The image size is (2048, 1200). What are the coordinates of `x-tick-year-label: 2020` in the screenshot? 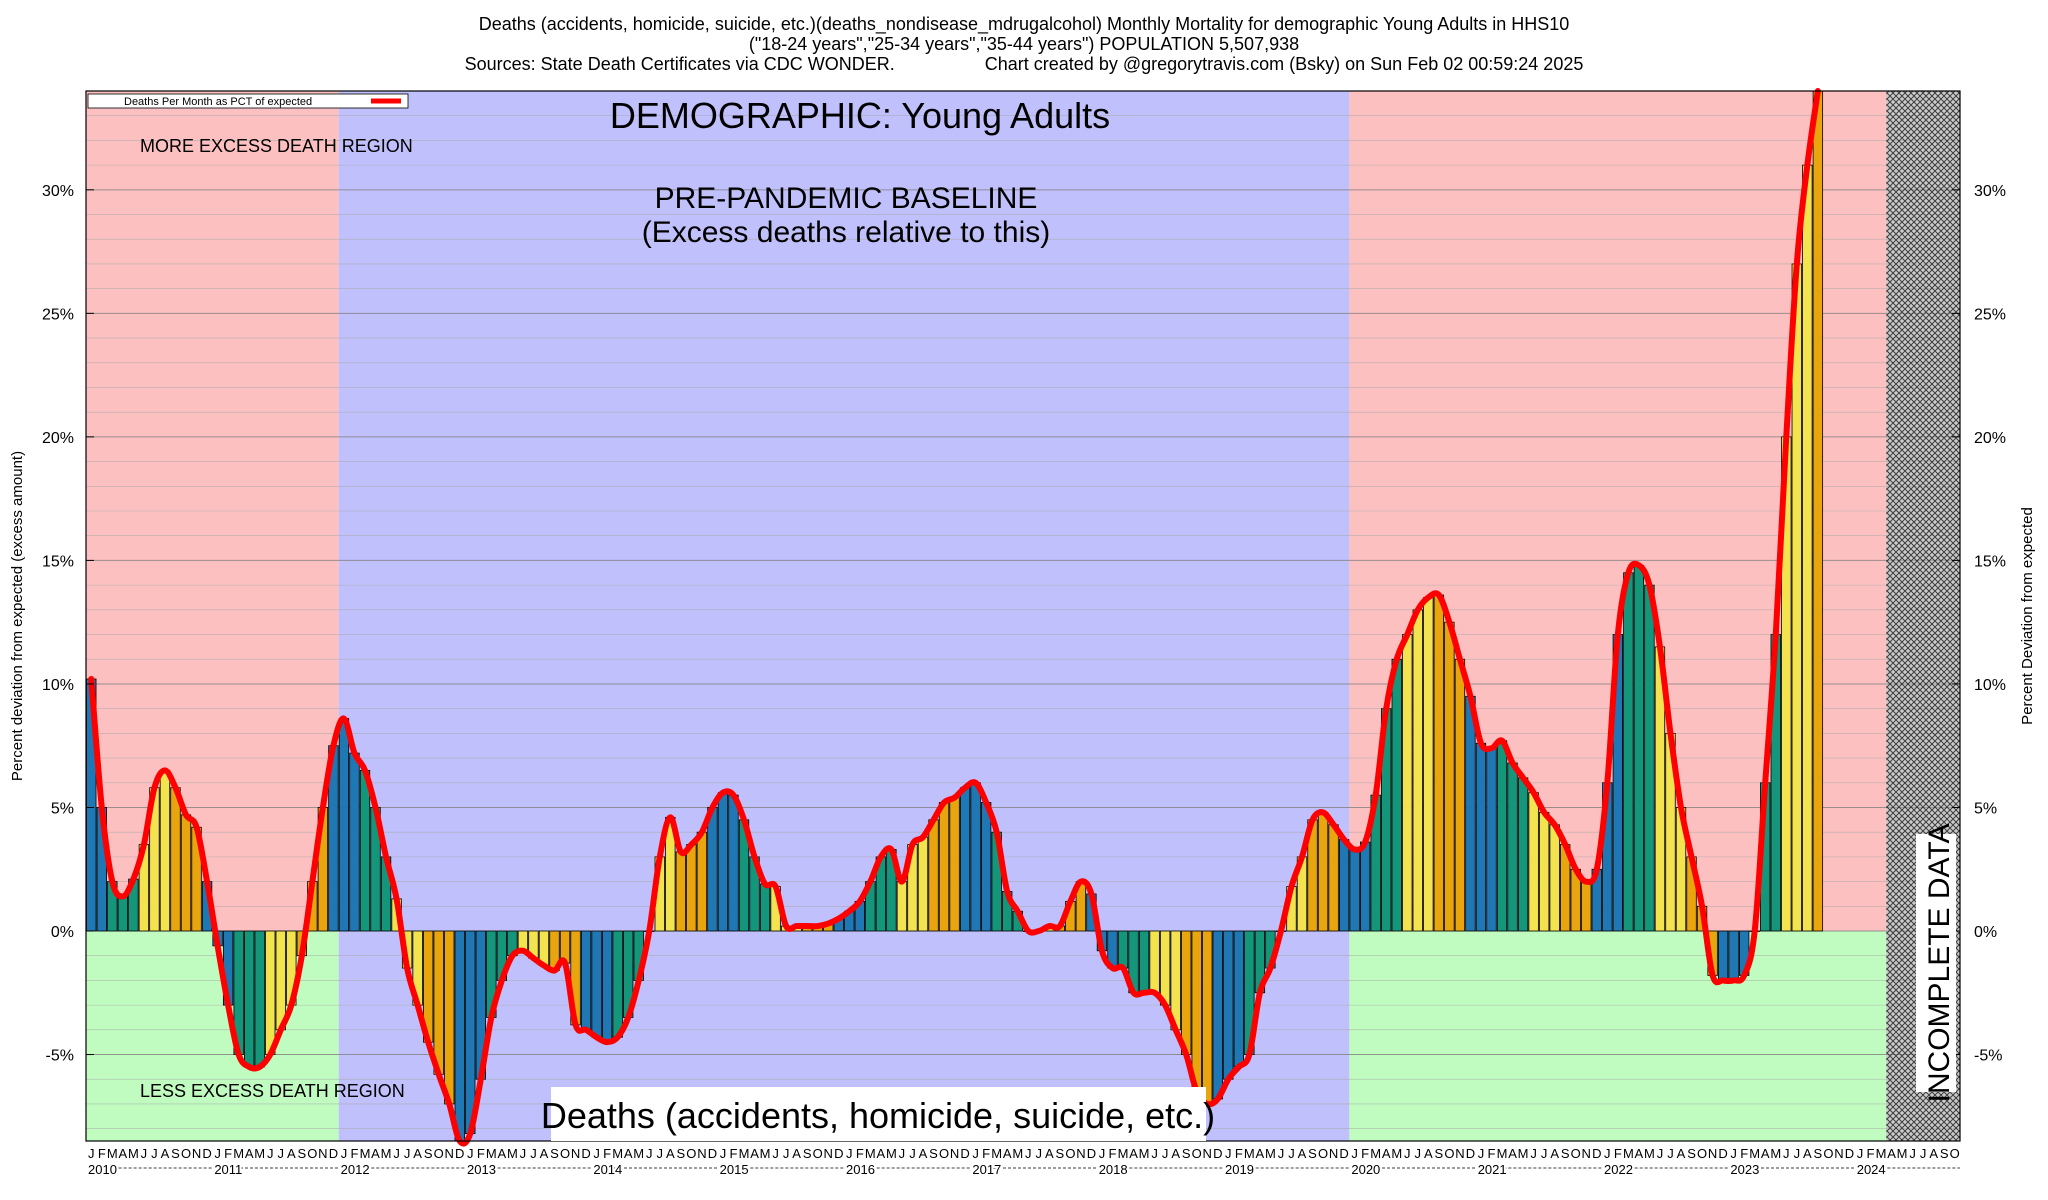 It's located at (1365, 1169).